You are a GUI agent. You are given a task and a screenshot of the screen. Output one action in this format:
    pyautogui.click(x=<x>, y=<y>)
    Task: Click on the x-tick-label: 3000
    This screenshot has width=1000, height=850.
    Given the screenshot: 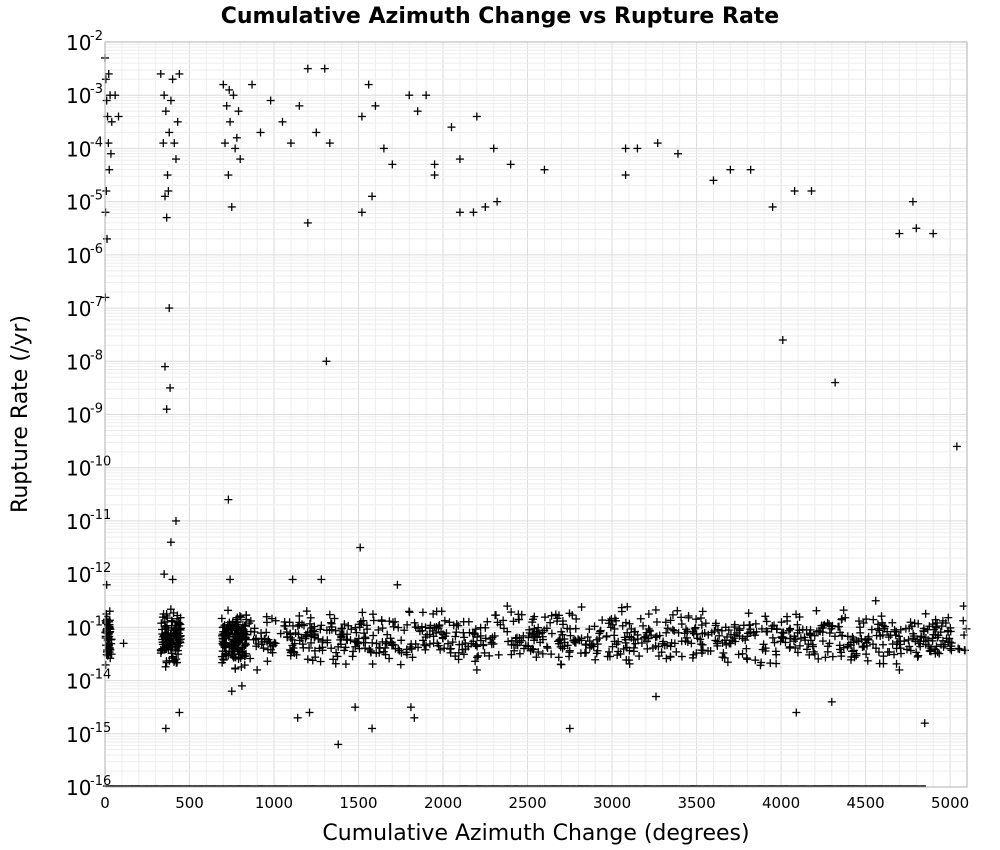 What is the action you would take?
    pyautogui.click(x=612, y=803)
    